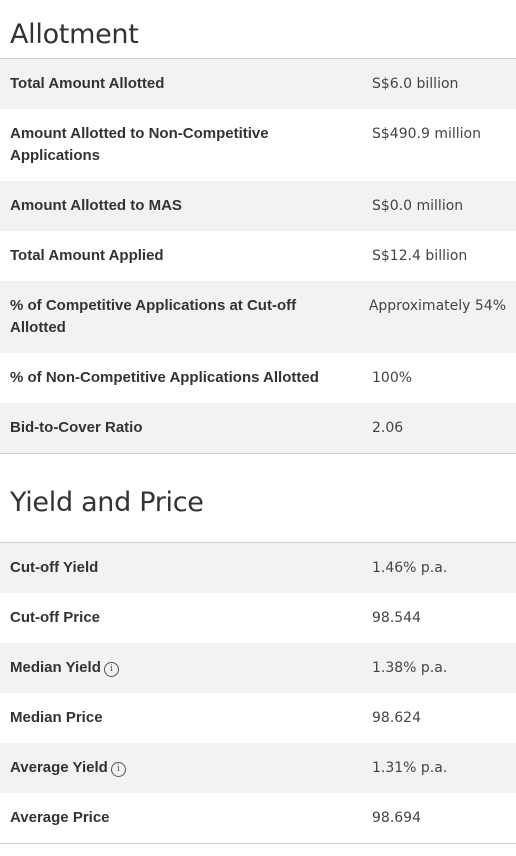 Image resolution: width=516 pixels, height=856 pixels. What do you see at coordinates (96, 205) in the screenshot?
I see `row-label: Amount Allotted to MAS` at bounding box center [96, 205].